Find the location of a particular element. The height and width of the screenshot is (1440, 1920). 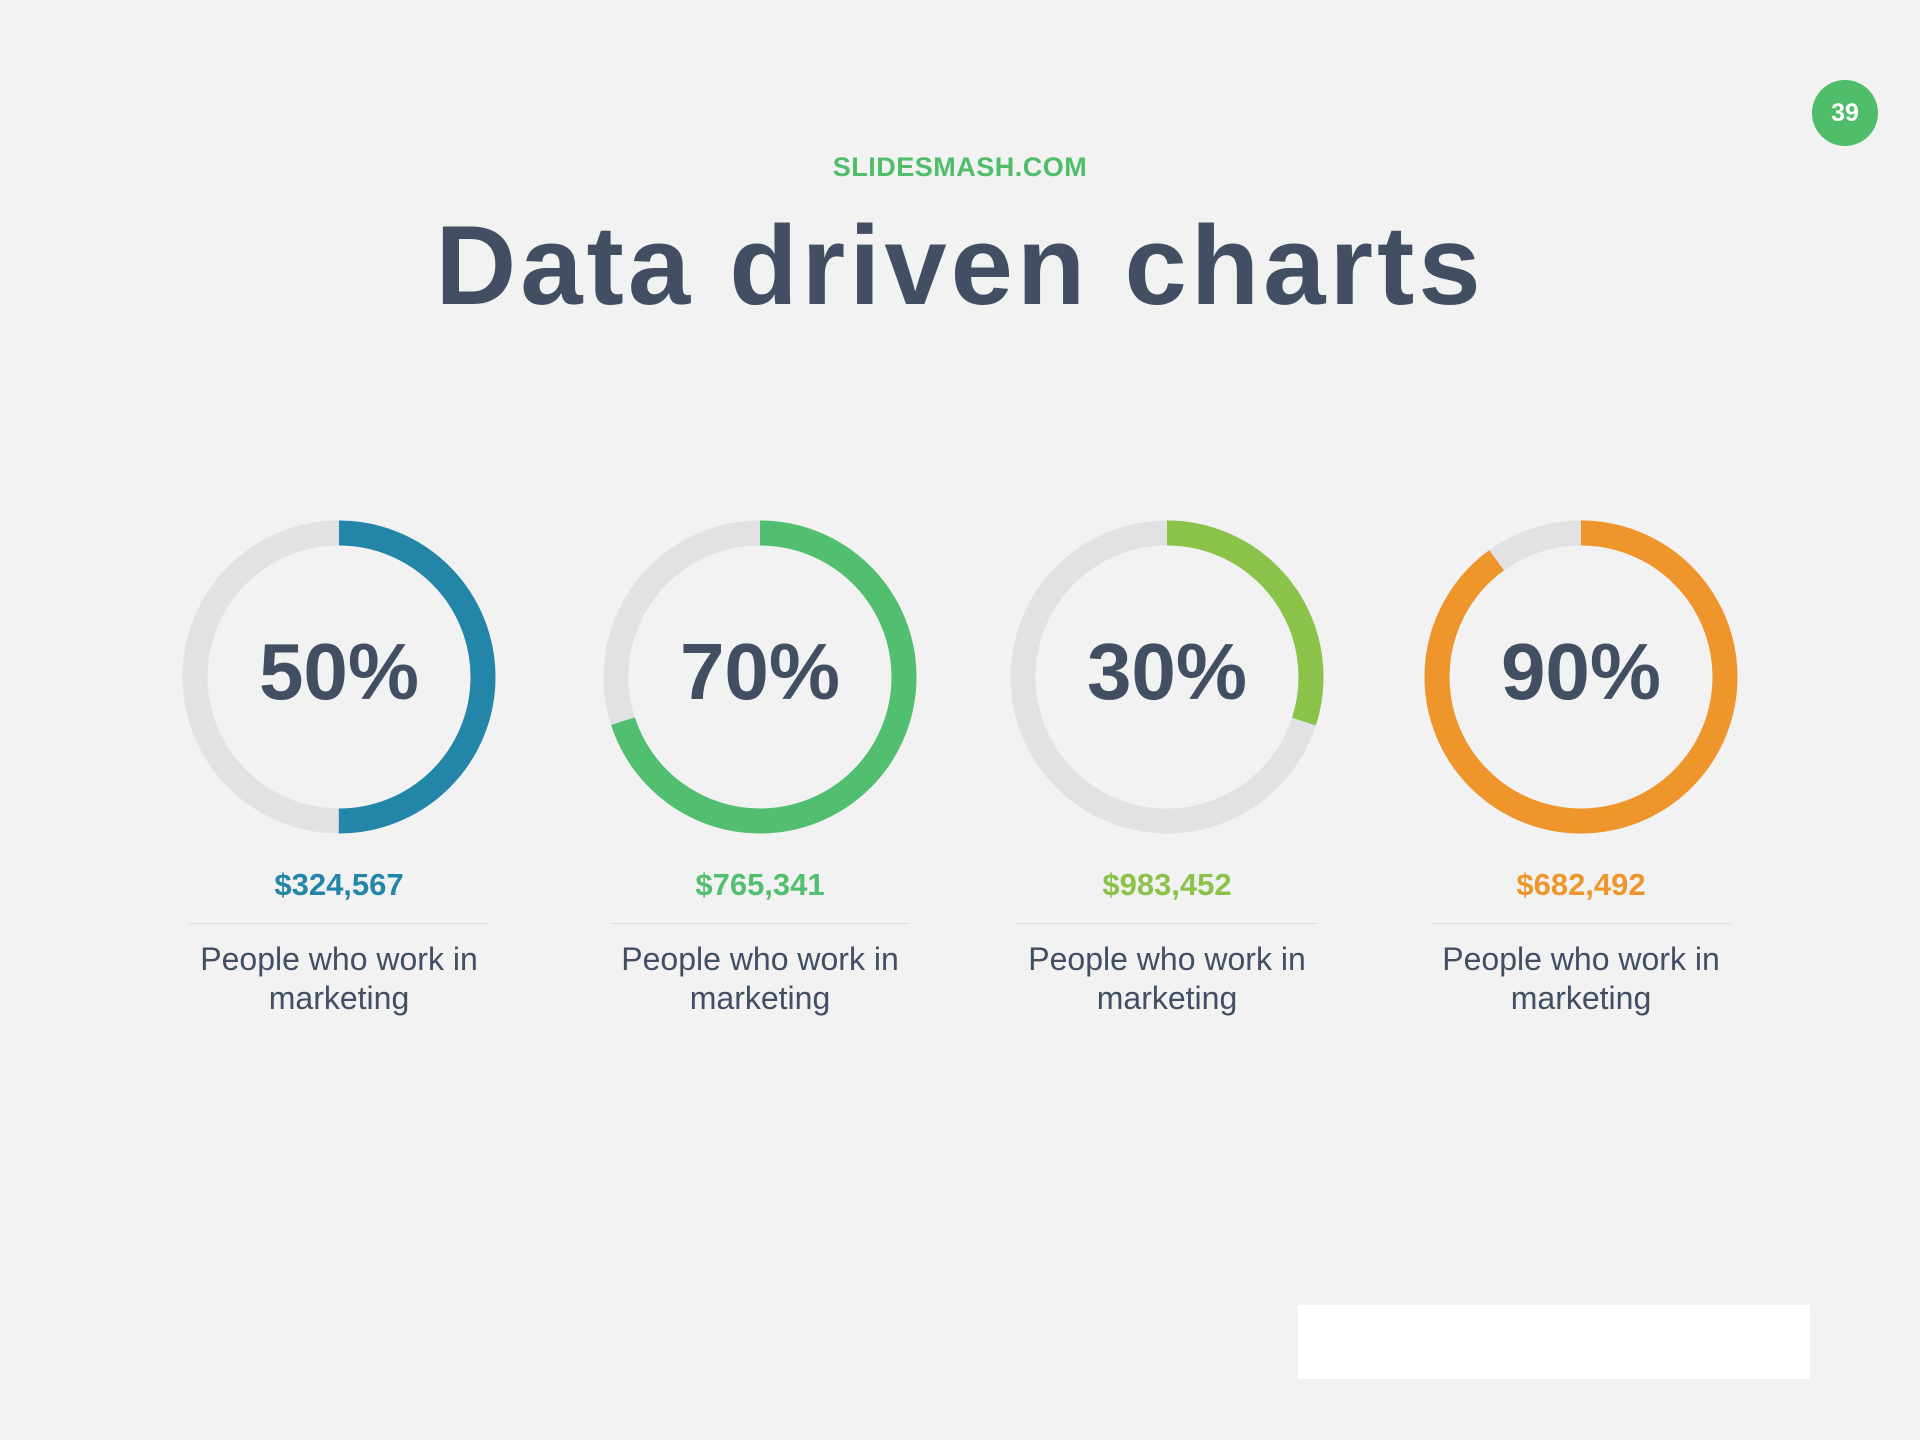

donut-percent-label-3: 90% is located at coordinates (1581, 671).